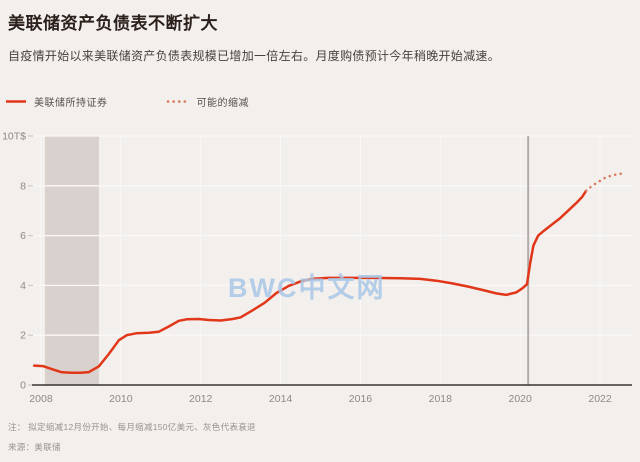 The image size is (640, 462). I want to click on y-tick-label: 0, so click(23, 386).